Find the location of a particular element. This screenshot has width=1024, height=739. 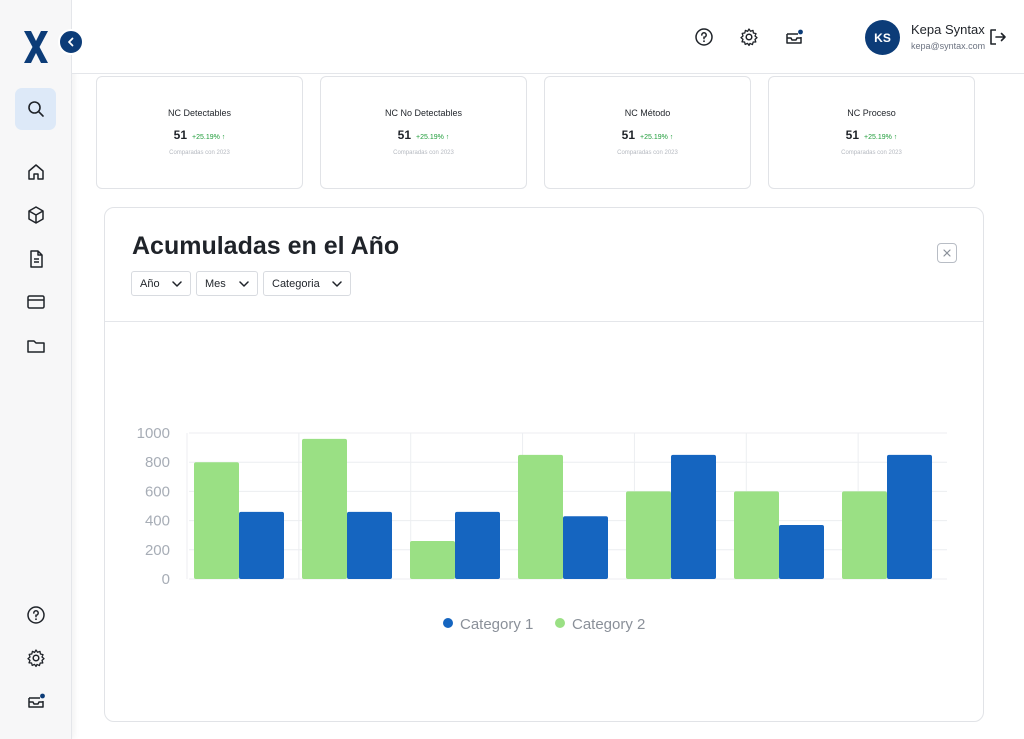

sidebar-inbox-button is located at coordinates (36, 701).